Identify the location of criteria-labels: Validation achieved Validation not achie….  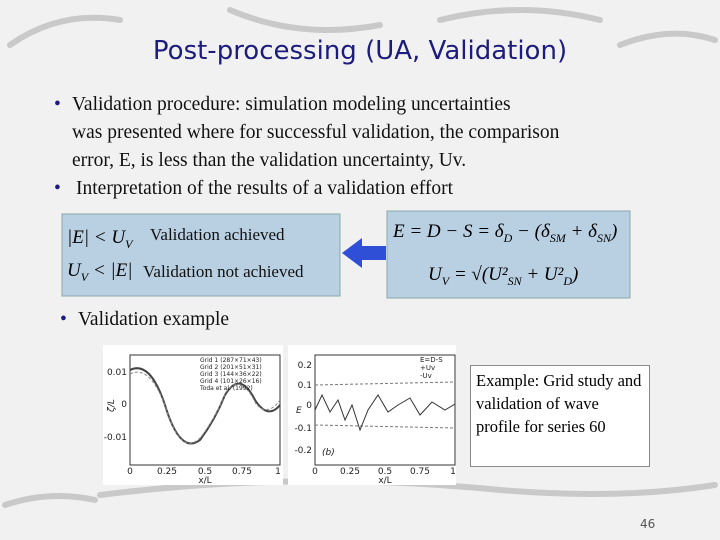
(223, 253).